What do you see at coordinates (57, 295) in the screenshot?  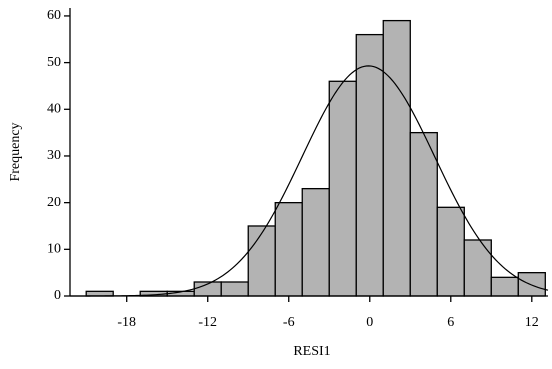 I see `y-tick-label: 0` at bounding box center [57, 295].